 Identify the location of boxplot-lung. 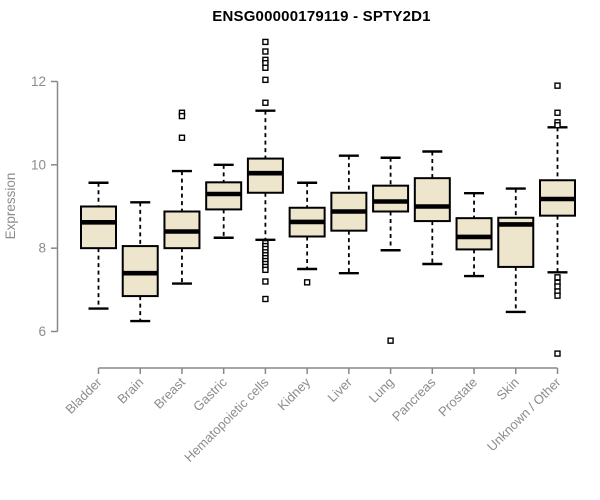
(391, 250).